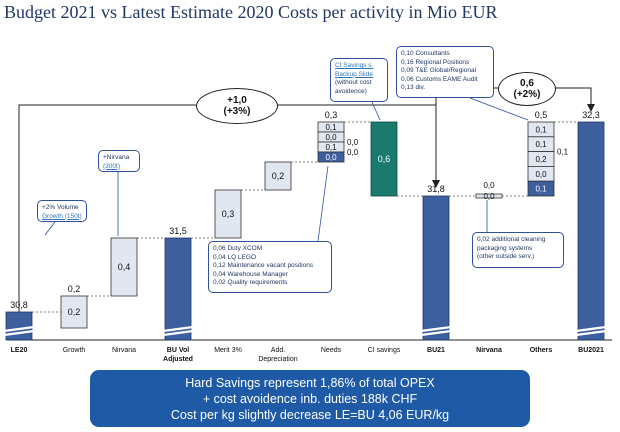 The image size is (620, 432). I want to click on x-tick-label-nirvana-2: Nirvana, so click(124, 350).